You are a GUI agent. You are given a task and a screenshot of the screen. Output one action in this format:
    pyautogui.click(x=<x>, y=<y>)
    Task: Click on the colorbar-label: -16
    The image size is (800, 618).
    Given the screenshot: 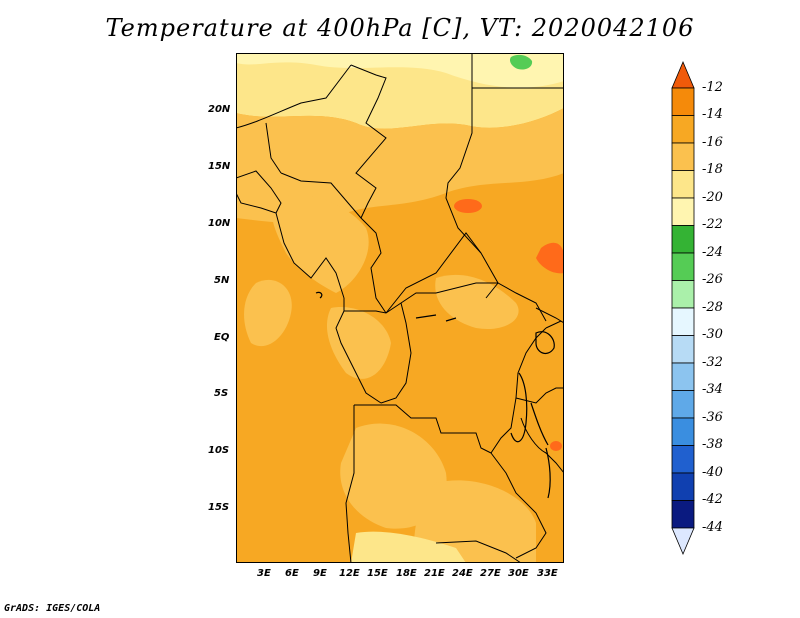 What is the action you would take?
    pyautogui.click(x=712, y=142)
    